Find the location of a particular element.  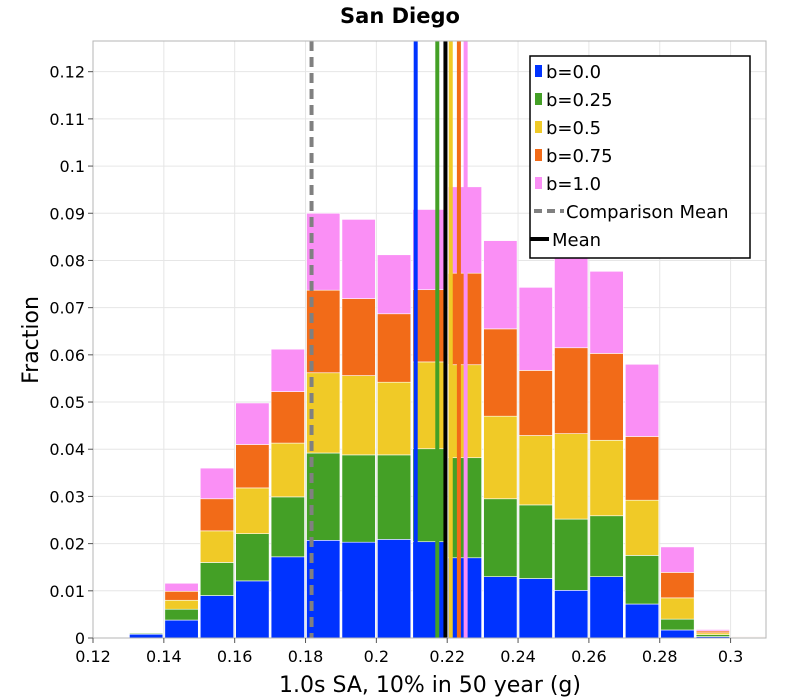

y-tick-label: 0.11 is located at coordinates (67, 119).